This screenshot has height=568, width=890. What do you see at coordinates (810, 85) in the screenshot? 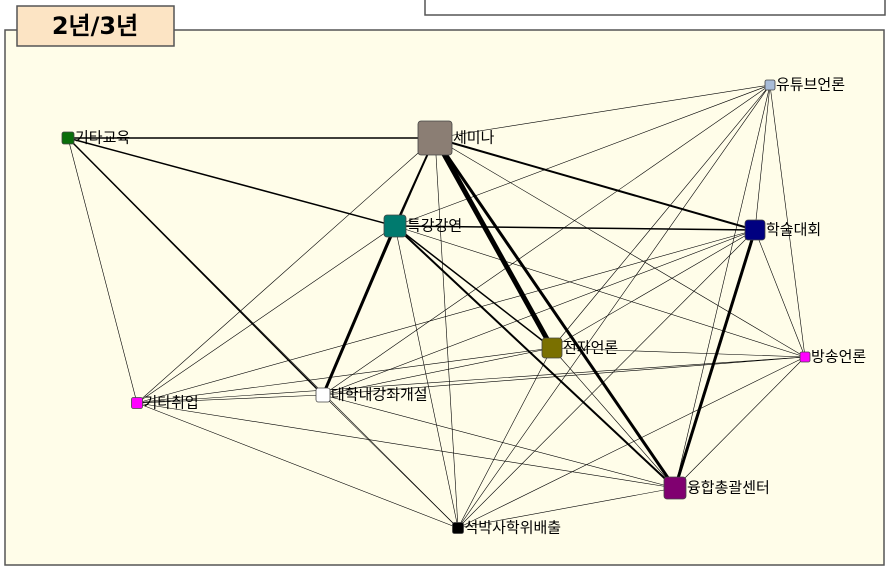
I see `node-label: 유튜브언론` at bounding box center [810, 85].